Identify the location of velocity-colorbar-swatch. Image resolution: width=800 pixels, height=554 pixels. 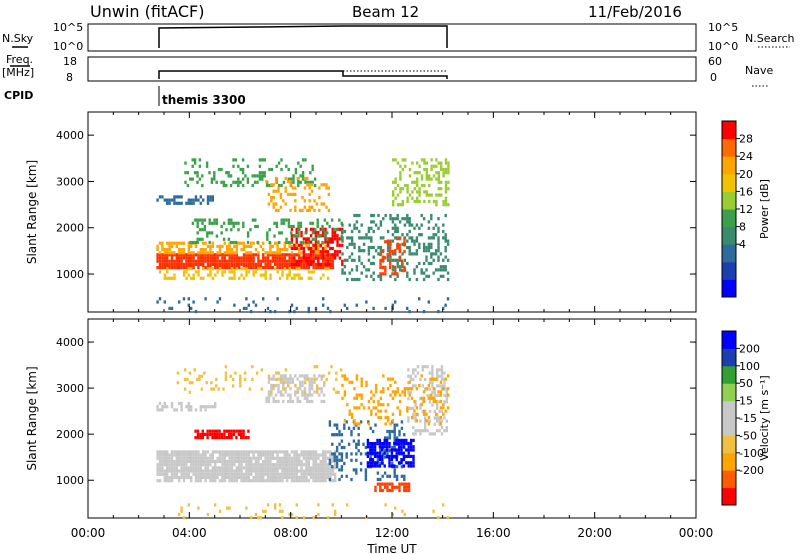
(729, 357).